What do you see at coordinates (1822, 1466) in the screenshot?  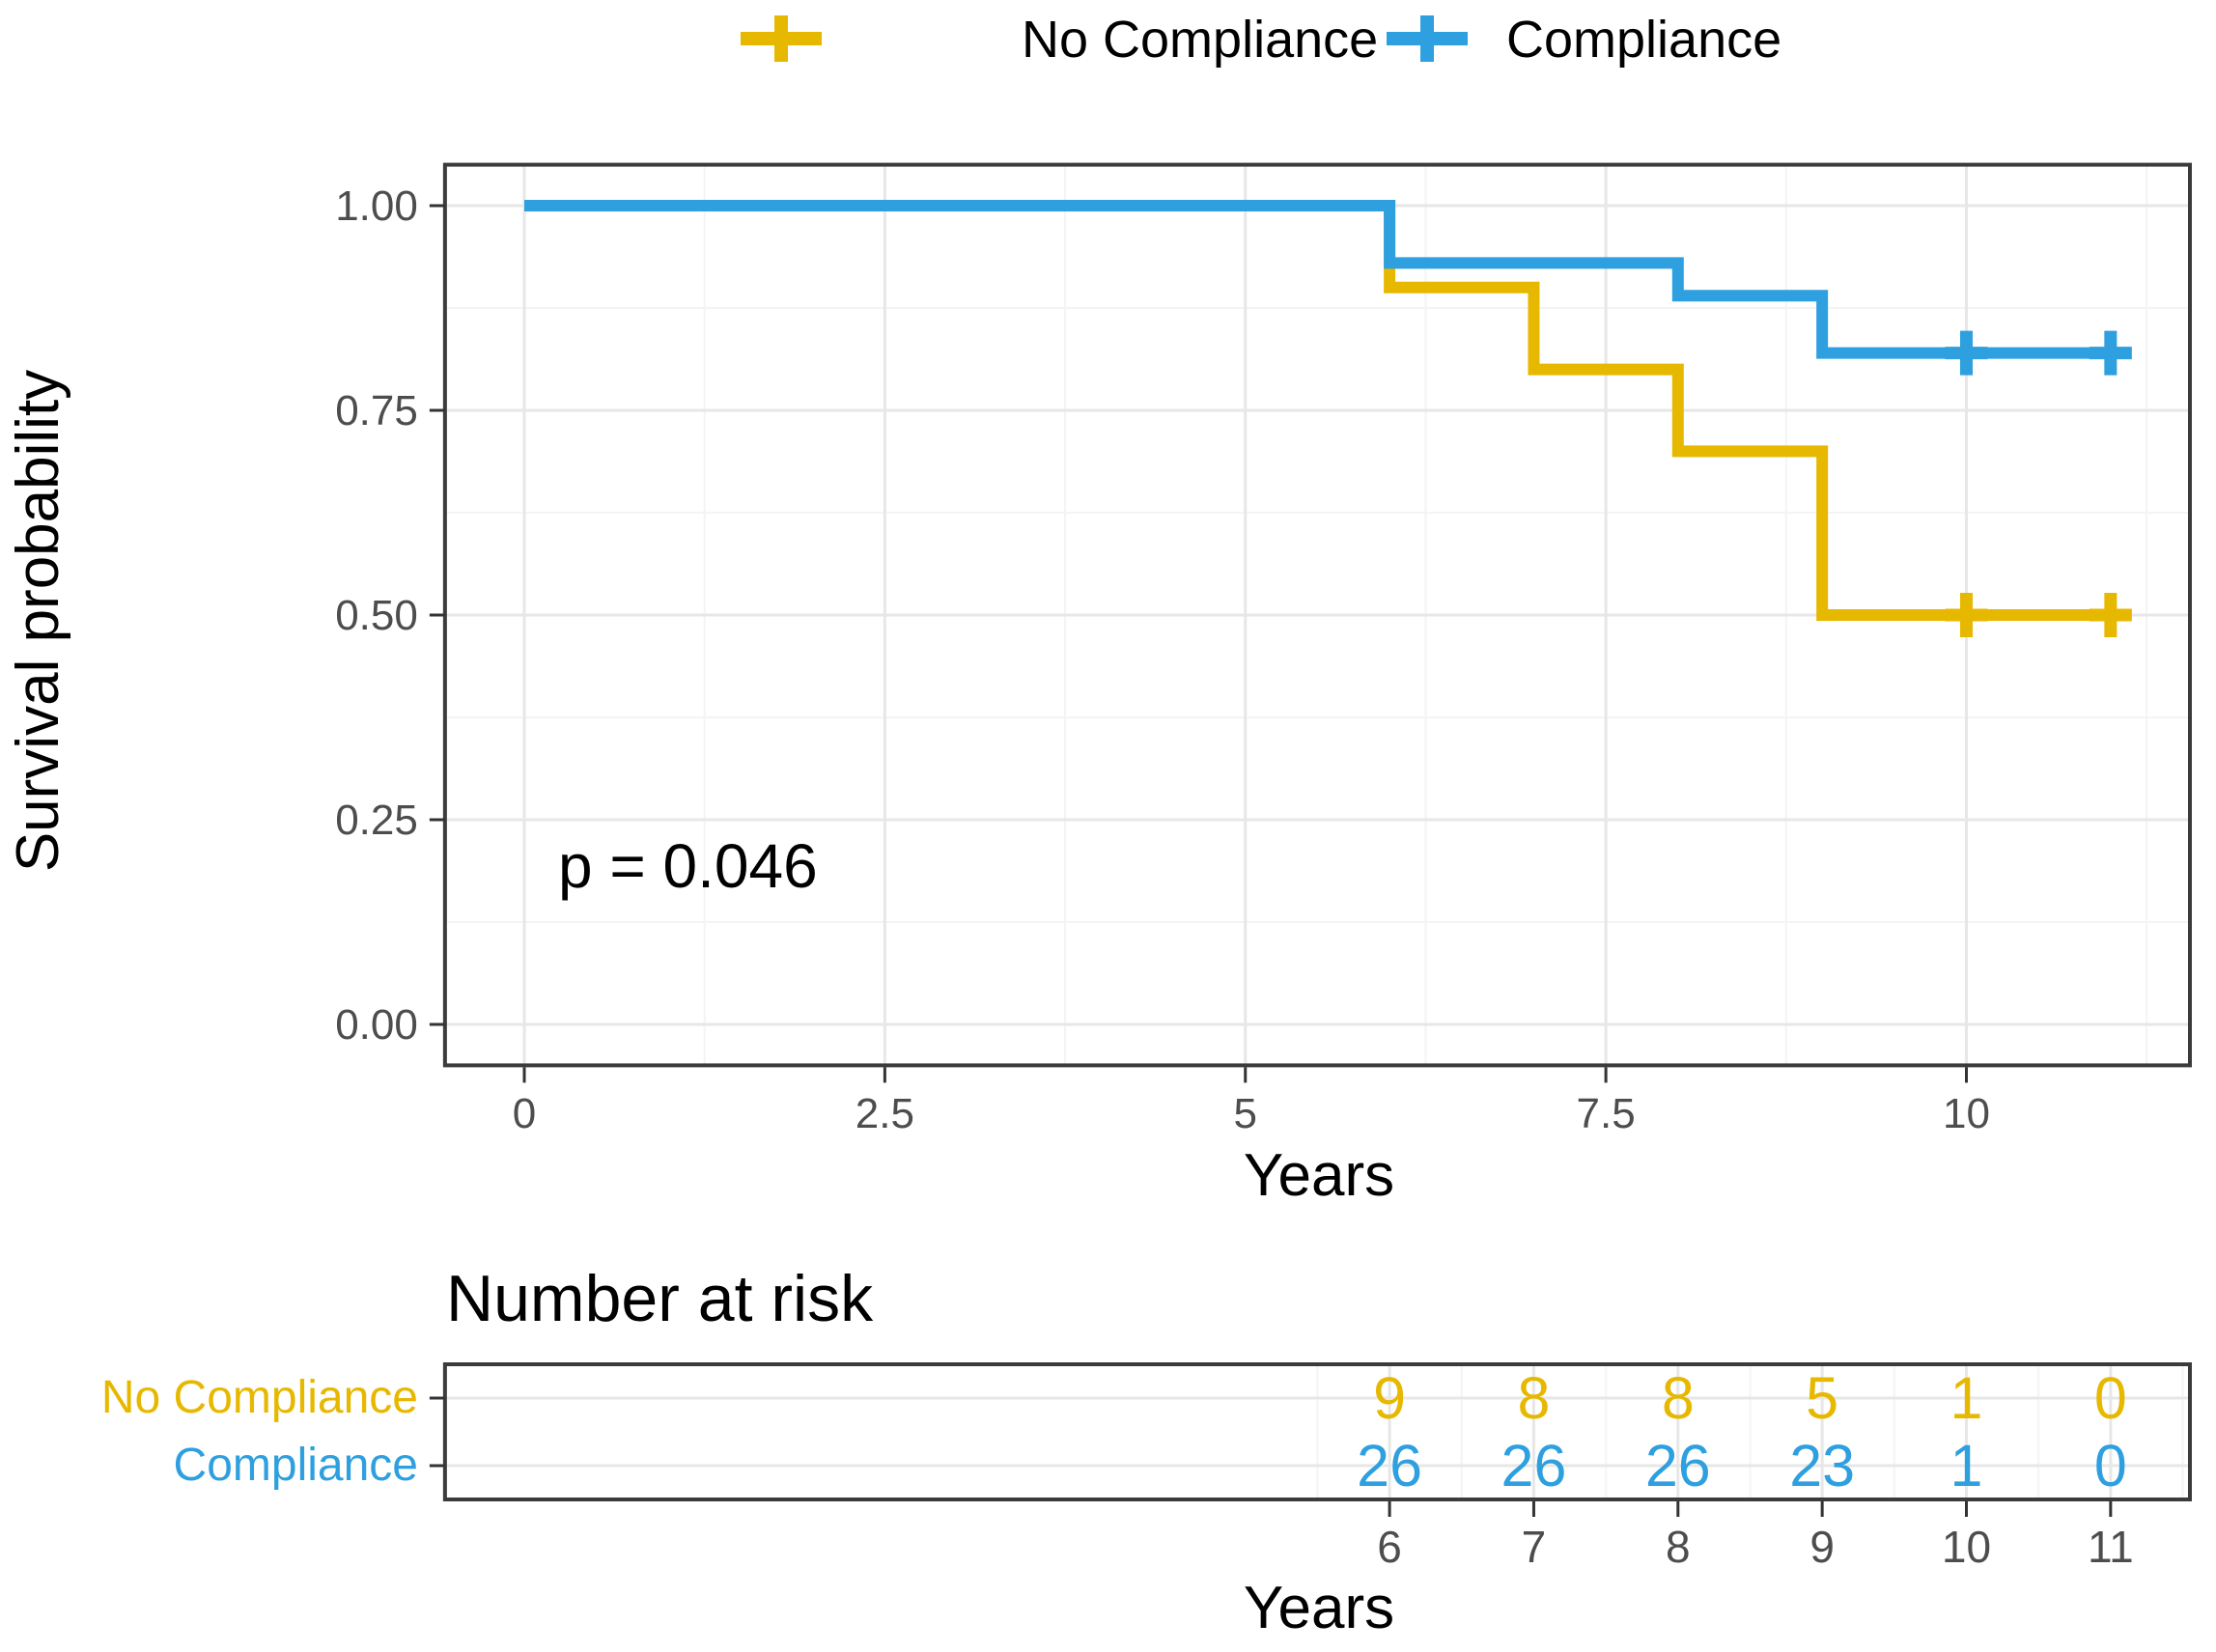 I see `risk-count: 23` at bounding box center [1822, 1466].